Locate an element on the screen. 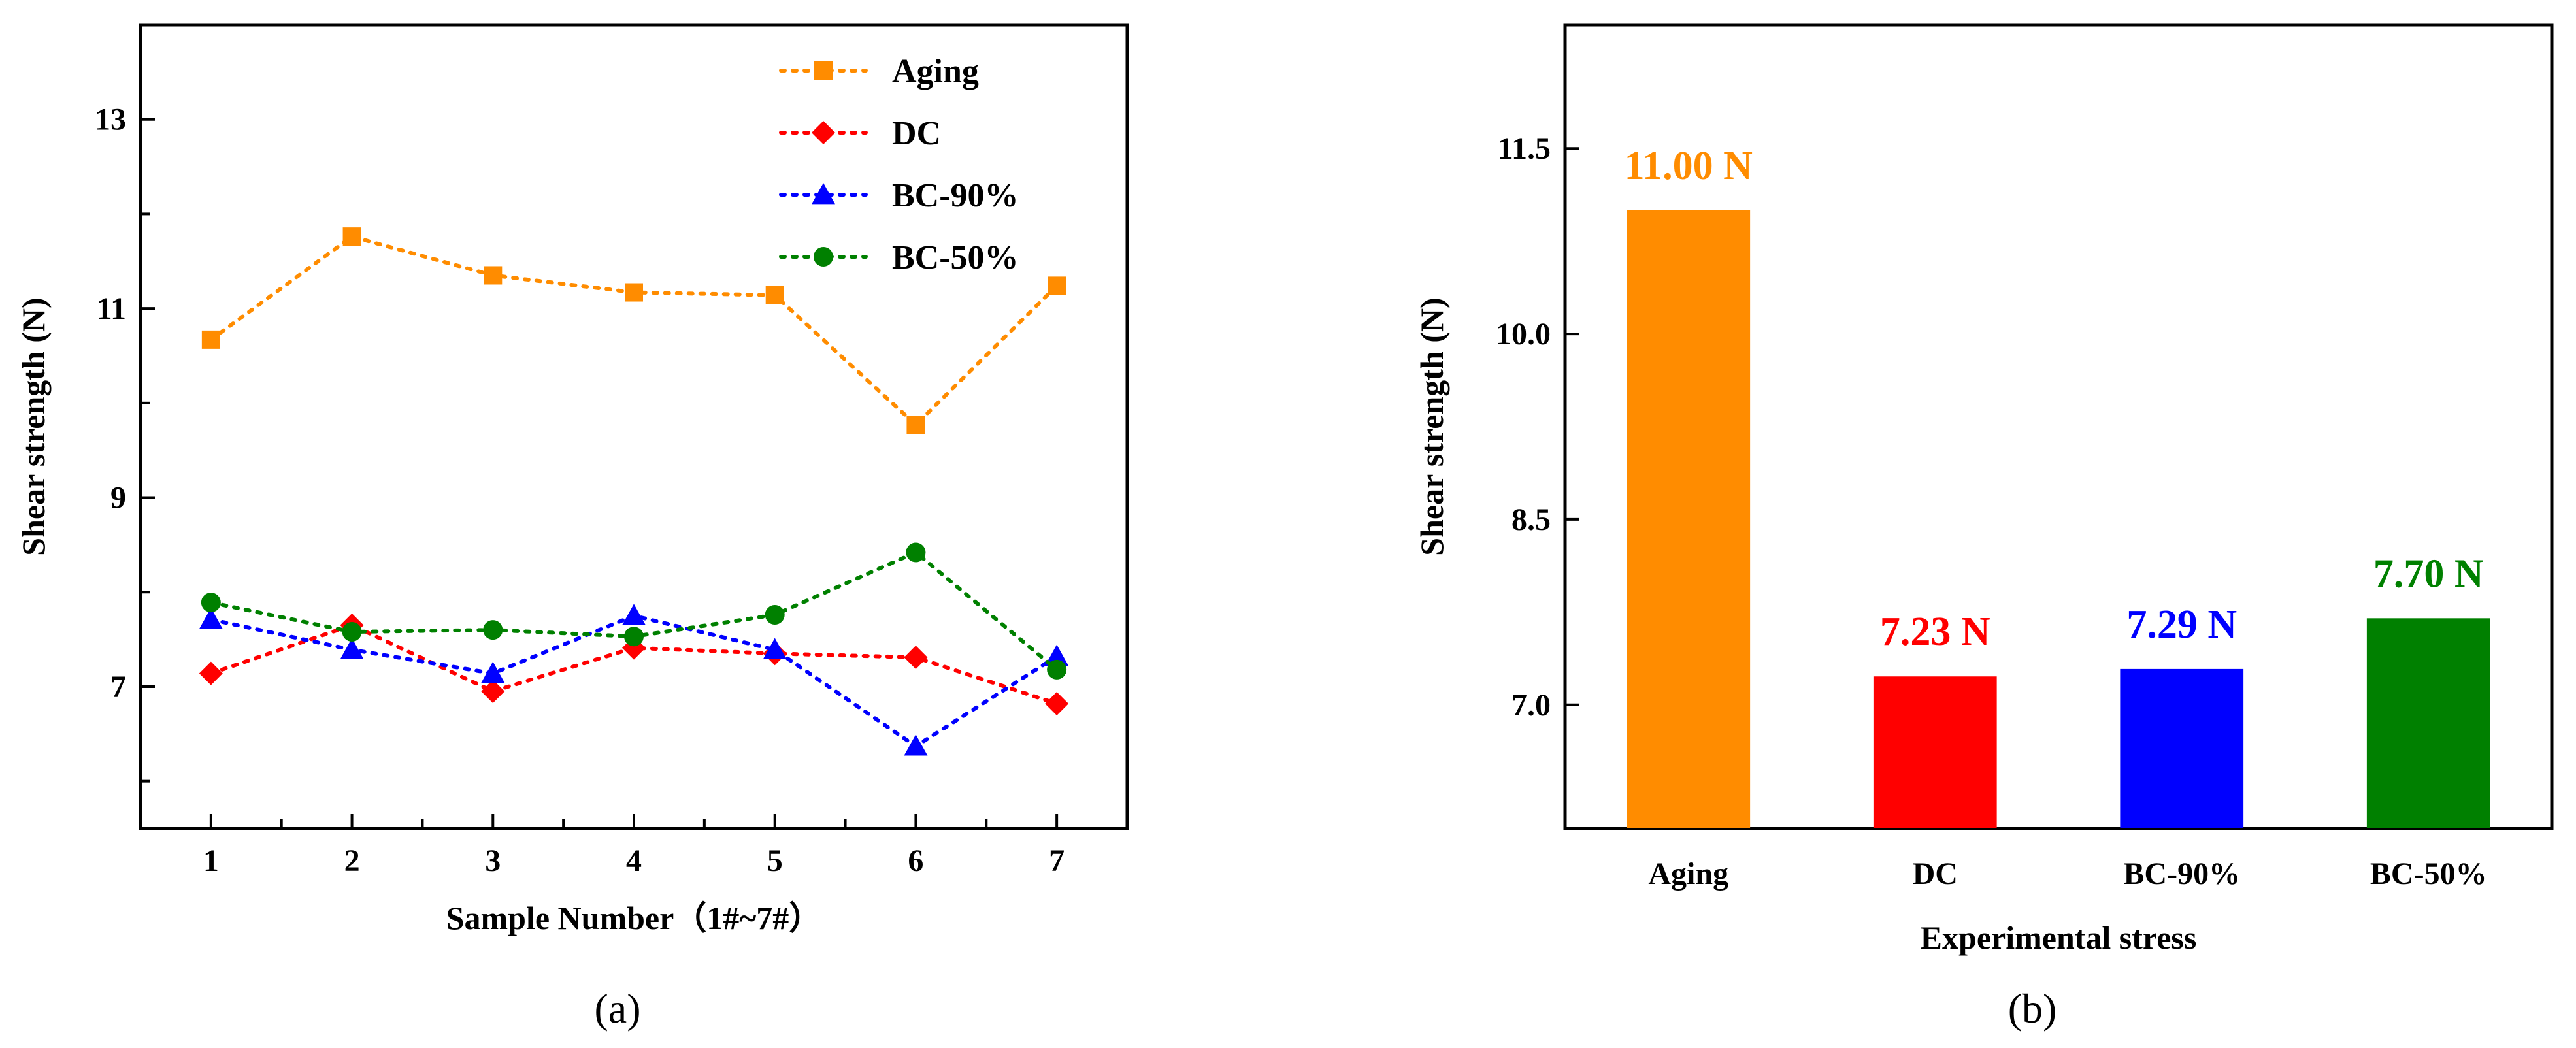 The image size is (2576, 1048). x-tick-label-a: 5 is located at coordinates (775, 861).